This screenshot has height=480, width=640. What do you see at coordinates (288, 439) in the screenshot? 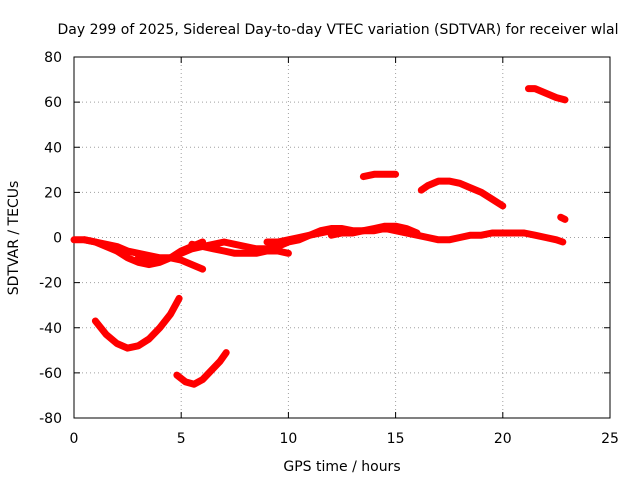
I see `x-tick-label: 10` at bounding box center [288, 439].